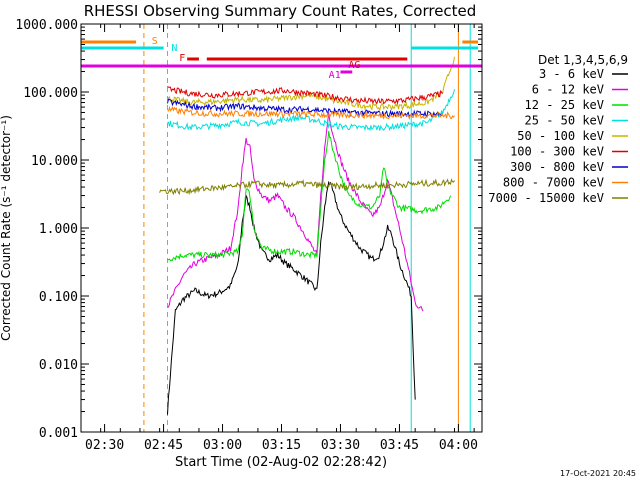 The height and width of the screenshot is (480, 640). Describe the element at coordinates (58, 297) in the screenshot. I see `y-tick-label: 0.100` at that location.